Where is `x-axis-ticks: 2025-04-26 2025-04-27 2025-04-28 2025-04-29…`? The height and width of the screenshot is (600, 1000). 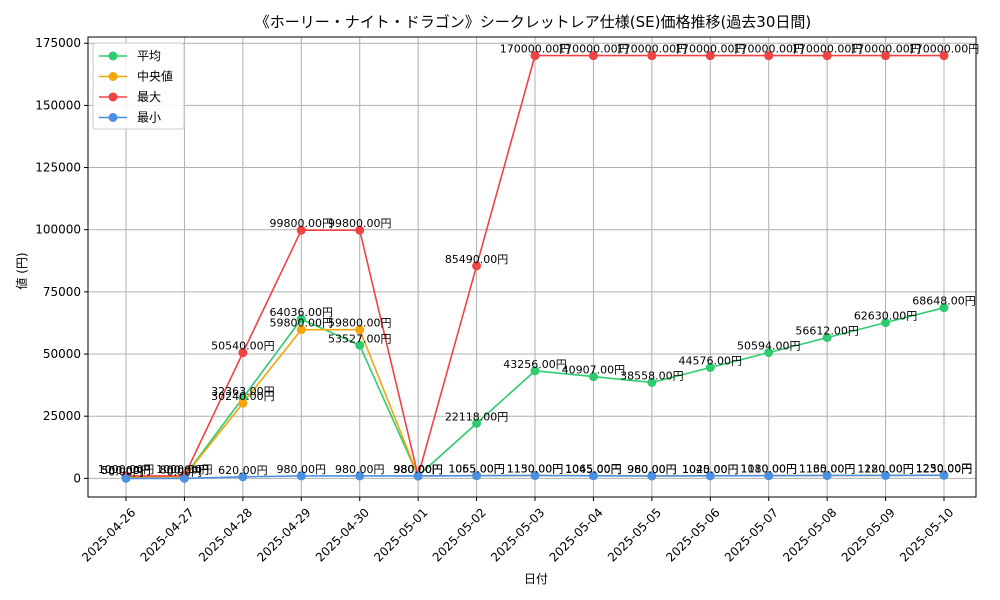 x-axis-ticks: 2025-04-26 2025-04-27 2025-04-28 2025-04-29… is located at coordinates (517, 531).